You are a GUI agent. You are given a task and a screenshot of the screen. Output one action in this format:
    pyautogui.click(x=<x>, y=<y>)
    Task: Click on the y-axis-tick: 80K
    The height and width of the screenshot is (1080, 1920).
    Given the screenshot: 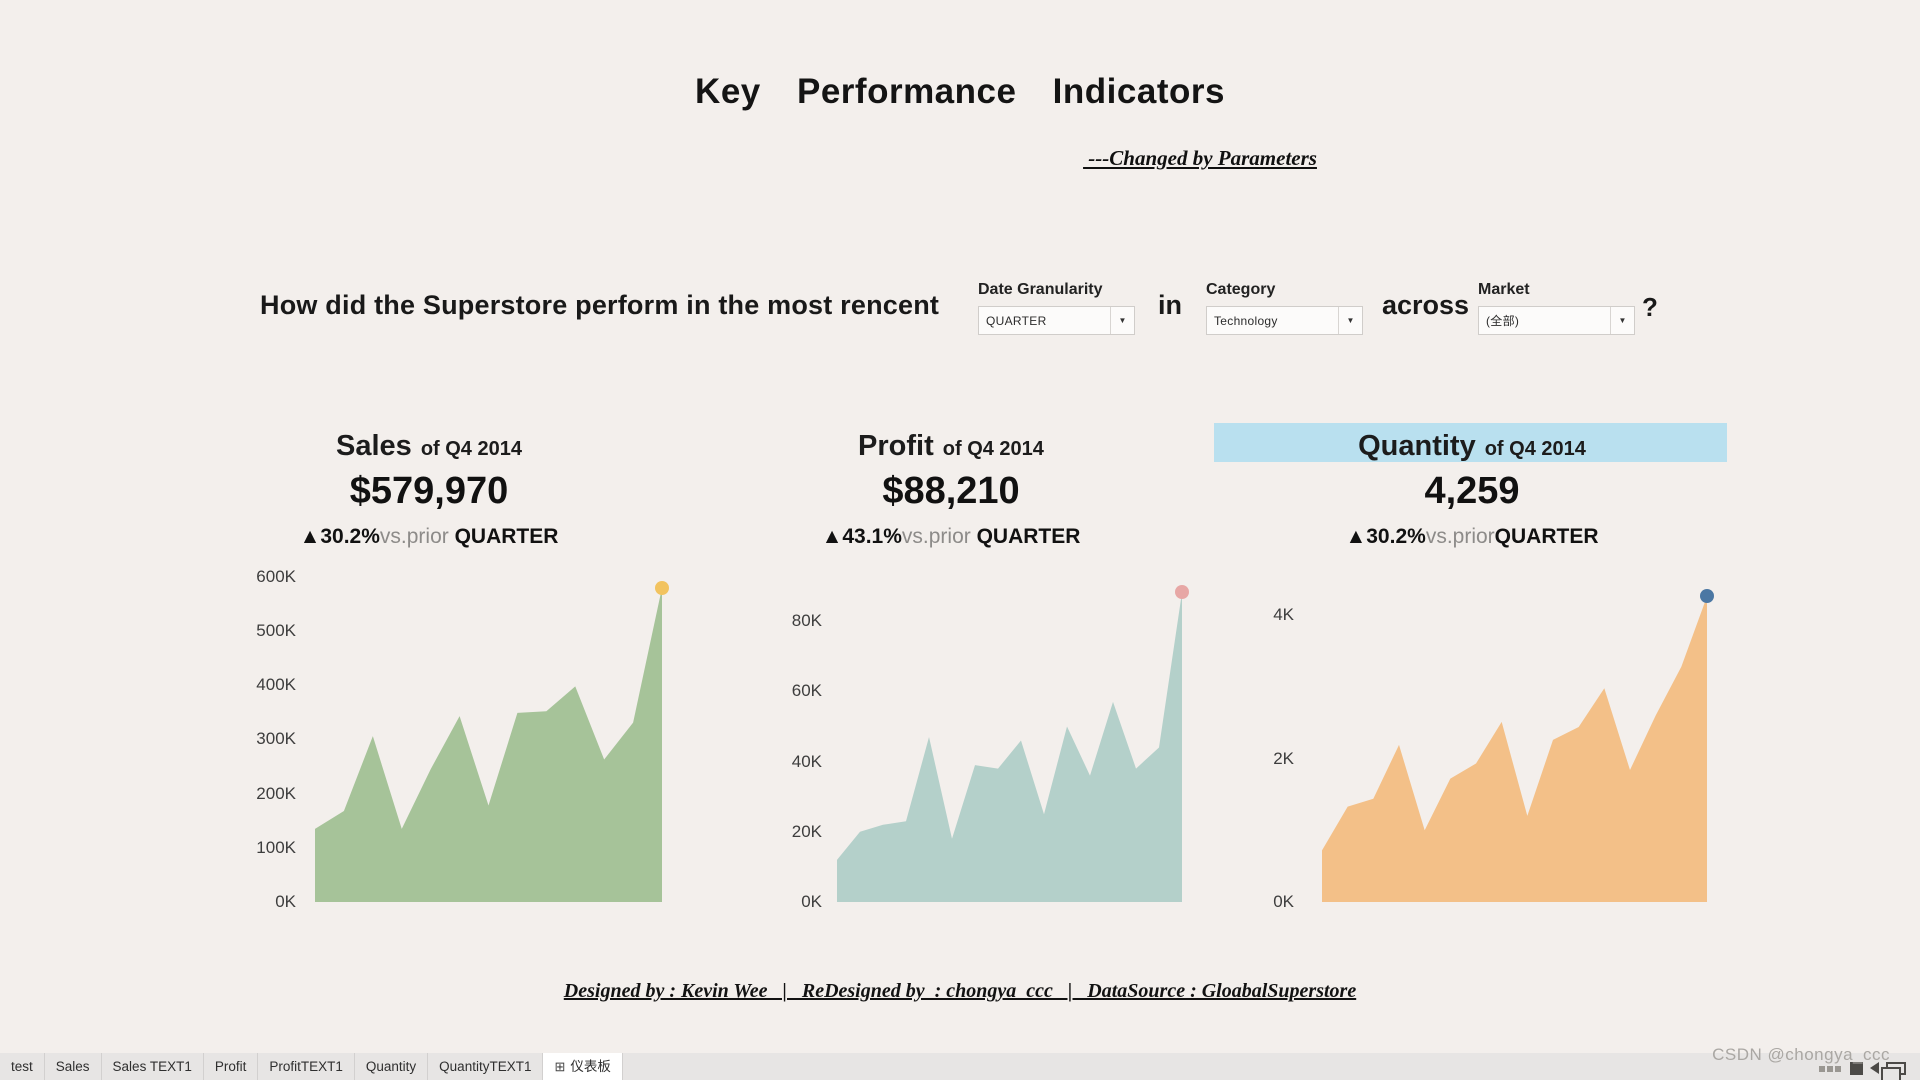 What is the action you would take?
    pyautogui.click(x=806, y=621)
    